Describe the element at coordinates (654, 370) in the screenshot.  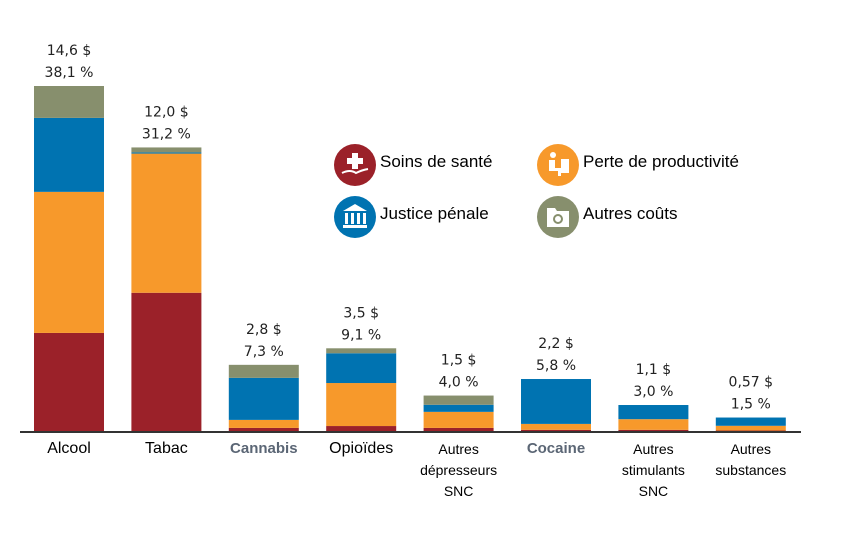
I see `total-label: 1,1 $` at that location.